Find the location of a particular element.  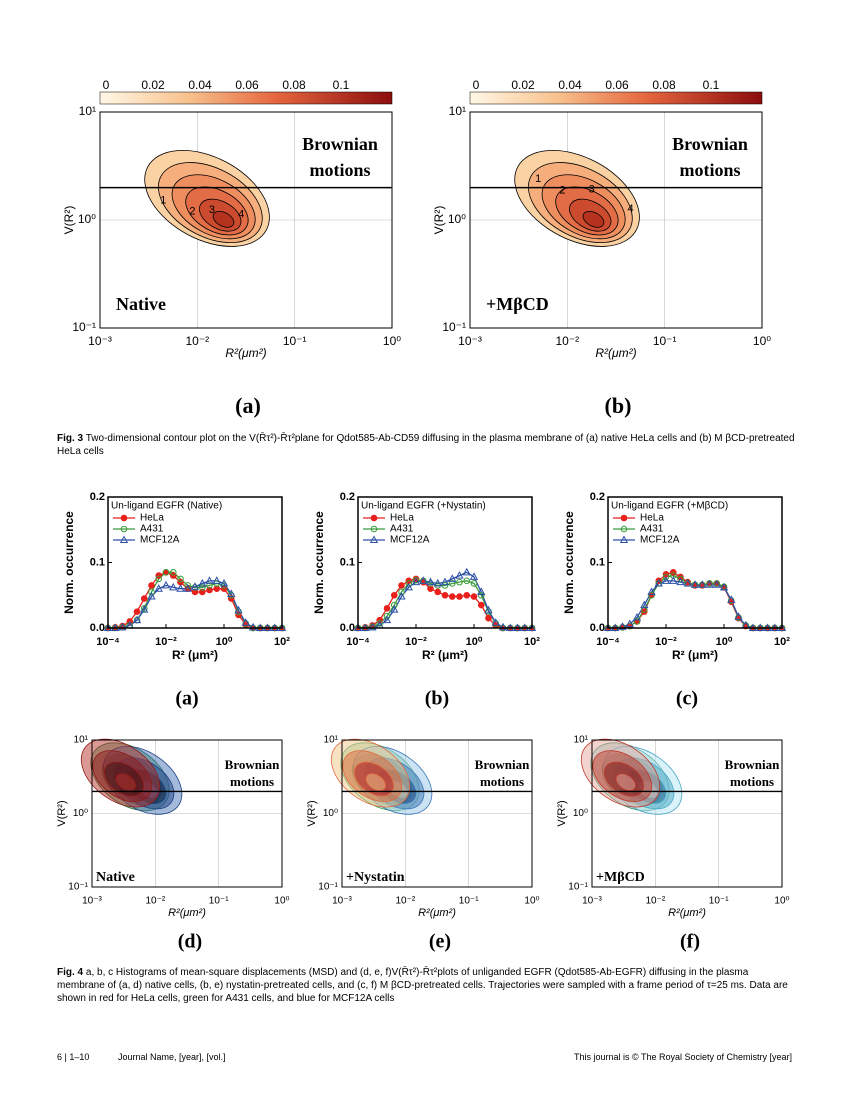

contour-label: 2 is located at coordinates (192, 211).